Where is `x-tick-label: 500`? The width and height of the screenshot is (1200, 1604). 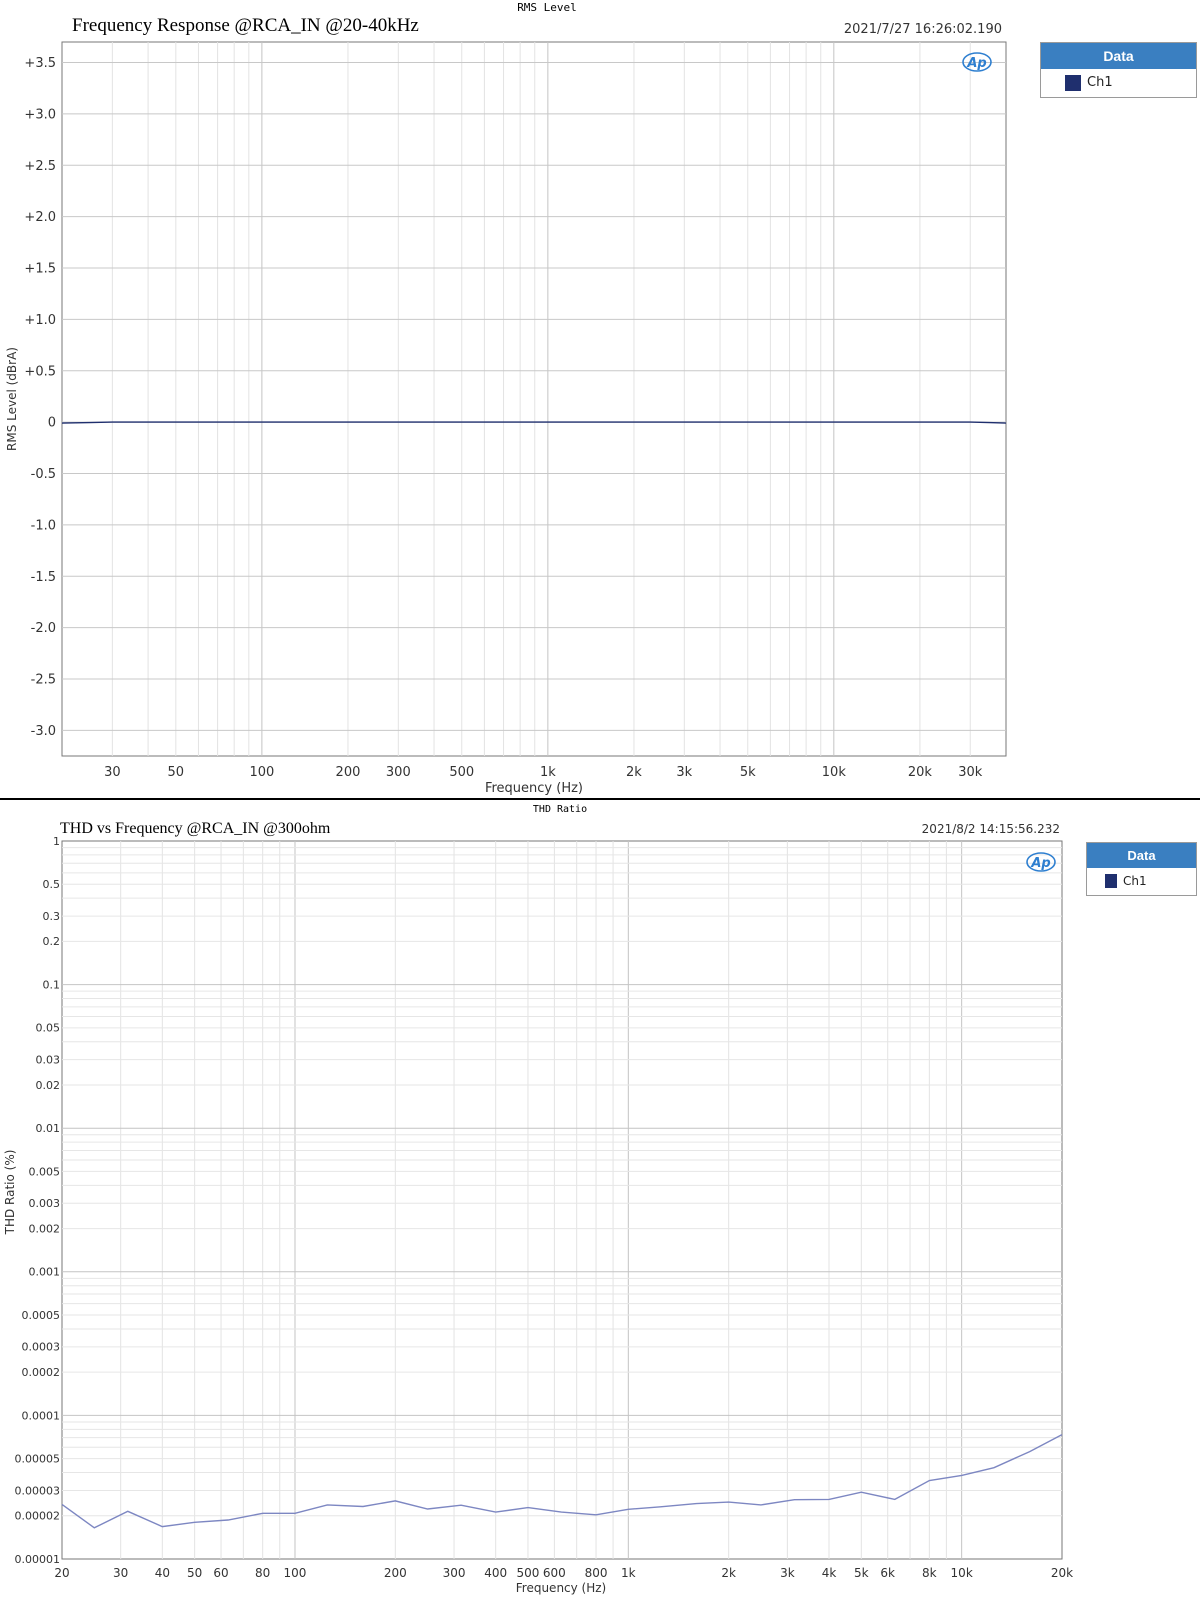
x-tick-label: 500 is located at coordinates (461, 772).